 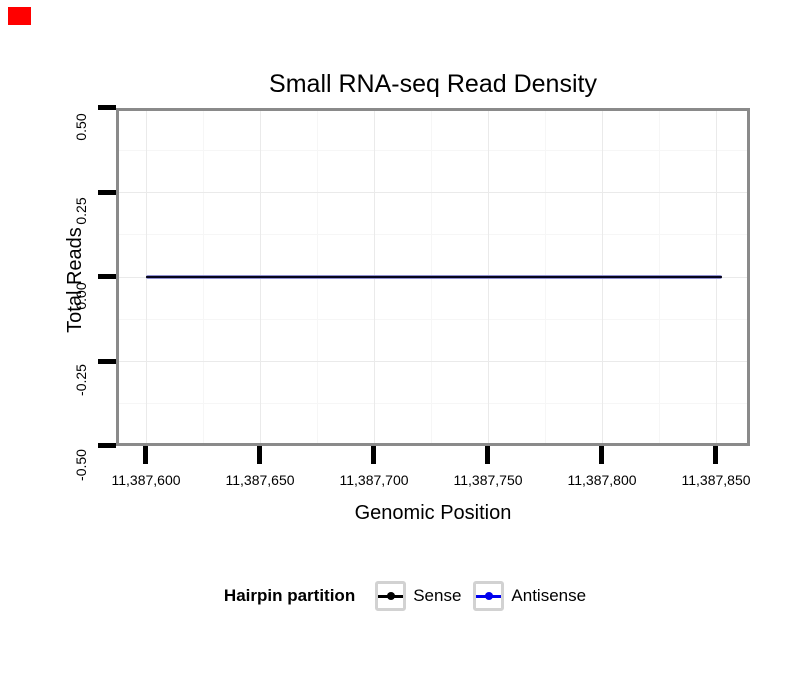 What do you see at coordinates (81, 127) in the screenshot?
I see `y-tick-label: 0.50` at bounding box center [81, 127].